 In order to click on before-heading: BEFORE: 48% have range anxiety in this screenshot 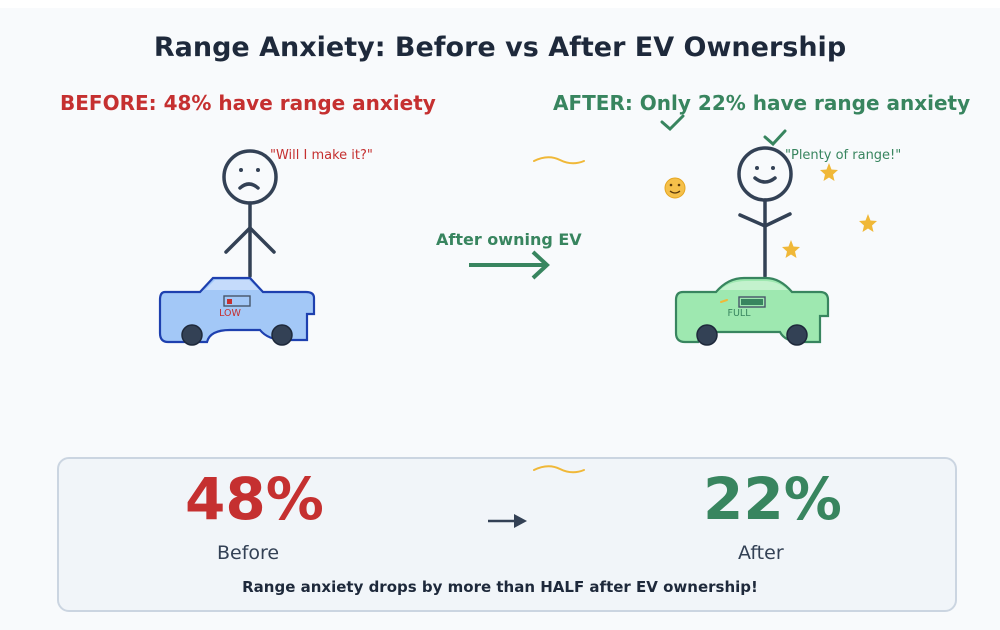, I will do `click(248, 103)`.